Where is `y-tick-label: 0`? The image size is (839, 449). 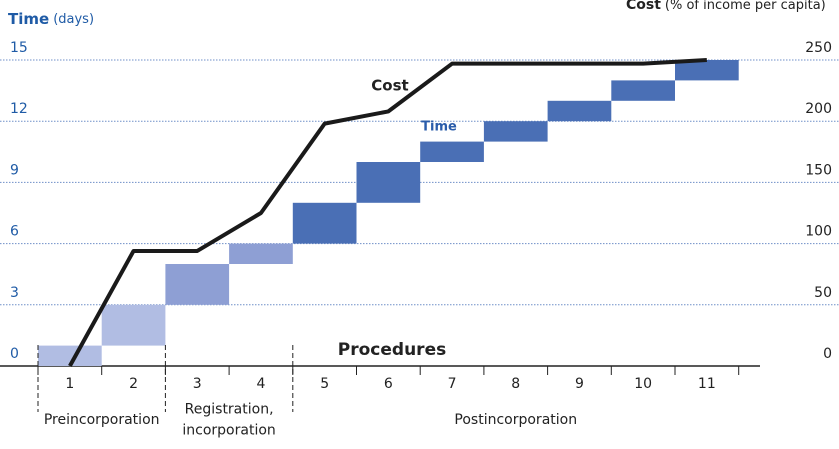
y-tick-label: 0 is located at coordinates (14, 354).